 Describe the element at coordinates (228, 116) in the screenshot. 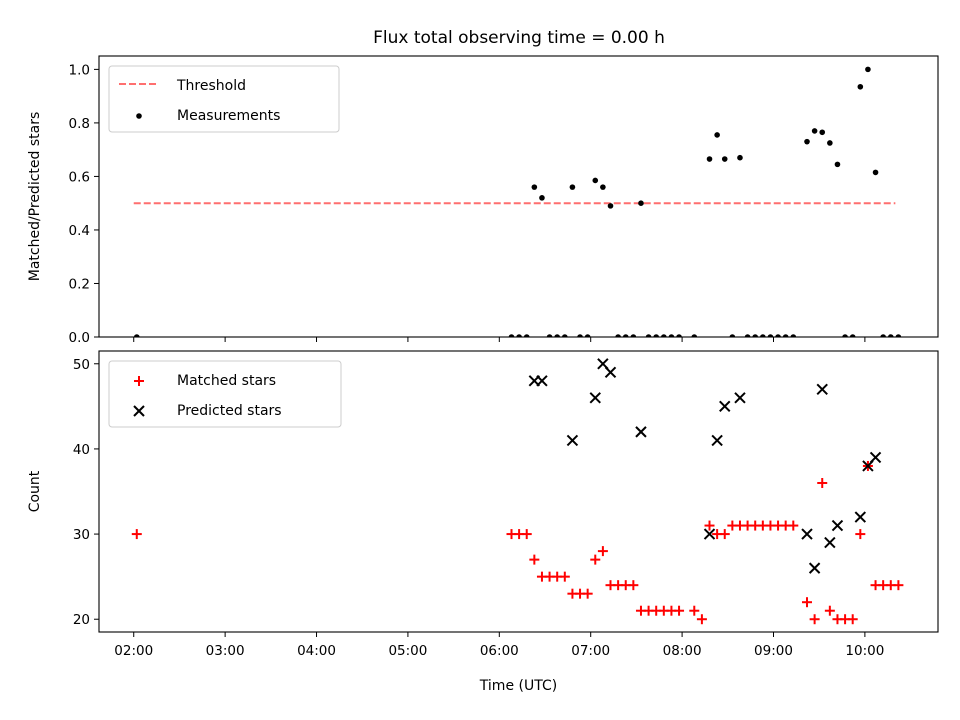

I see `legend-entry-label: Measurements` at that location.